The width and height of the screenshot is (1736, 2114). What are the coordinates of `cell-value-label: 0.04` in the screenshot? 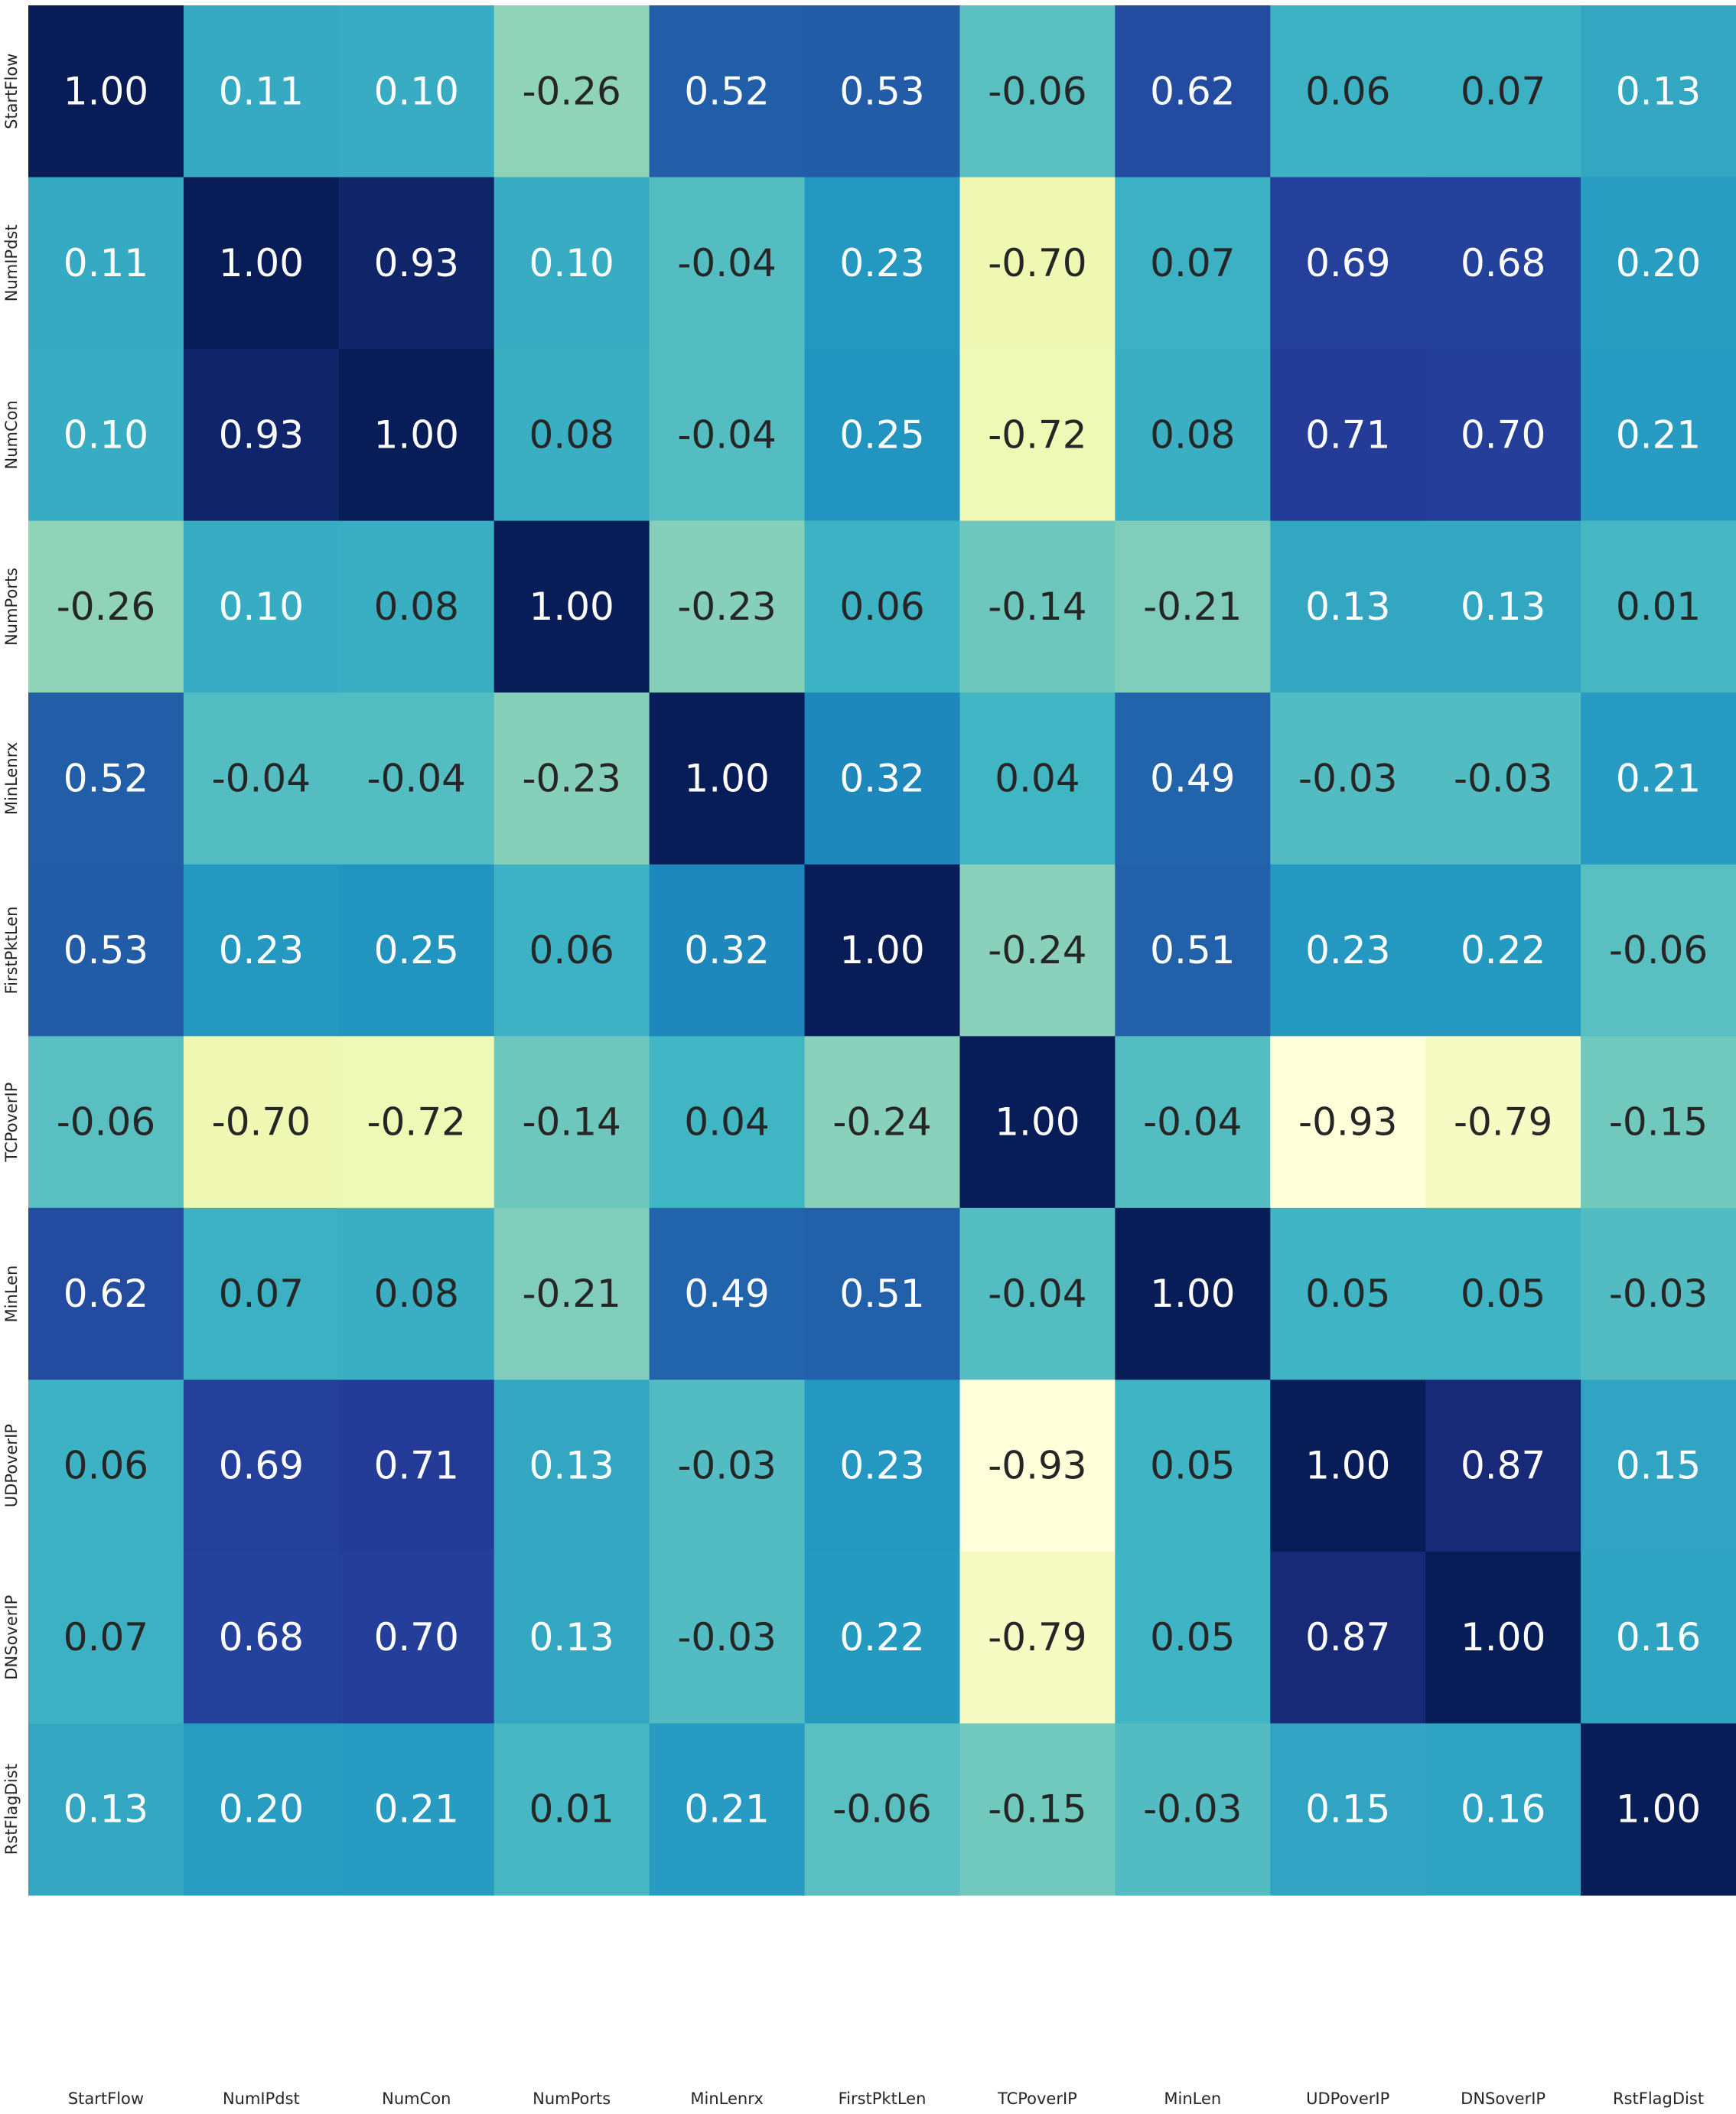 It's located at (726, 1122).